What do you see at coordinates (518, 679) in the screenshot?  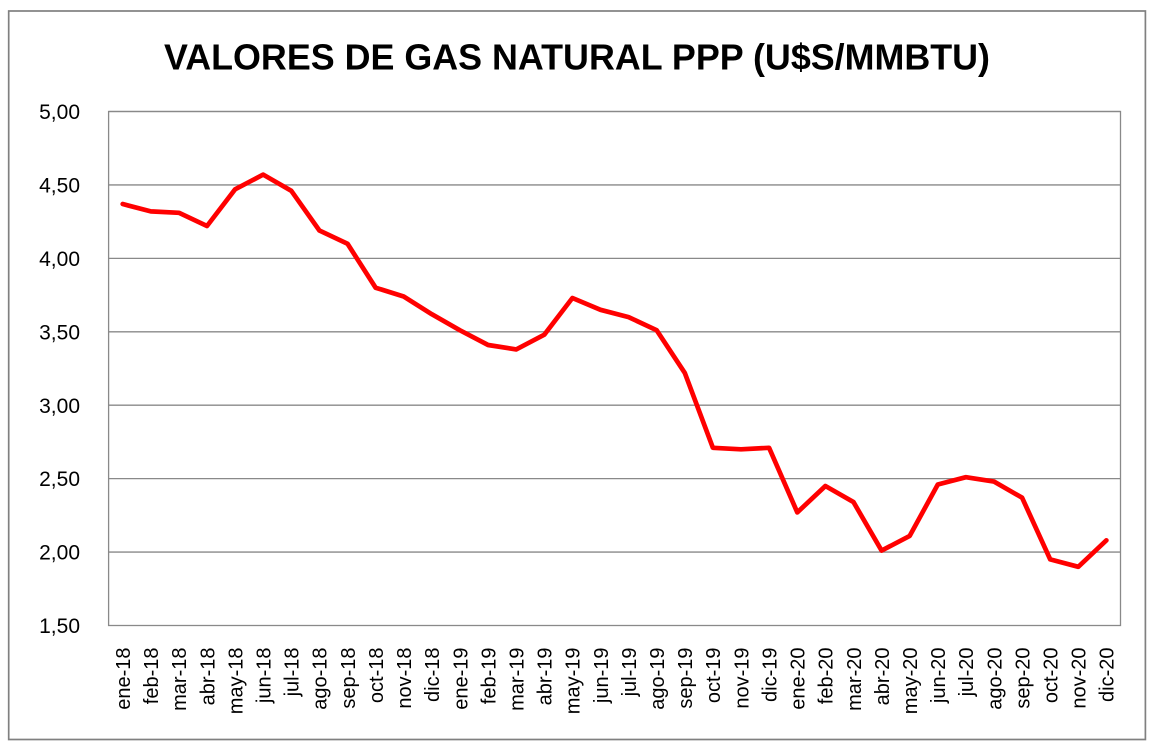 I see `svg-text: mar-19` at bounding box center [518, 679].